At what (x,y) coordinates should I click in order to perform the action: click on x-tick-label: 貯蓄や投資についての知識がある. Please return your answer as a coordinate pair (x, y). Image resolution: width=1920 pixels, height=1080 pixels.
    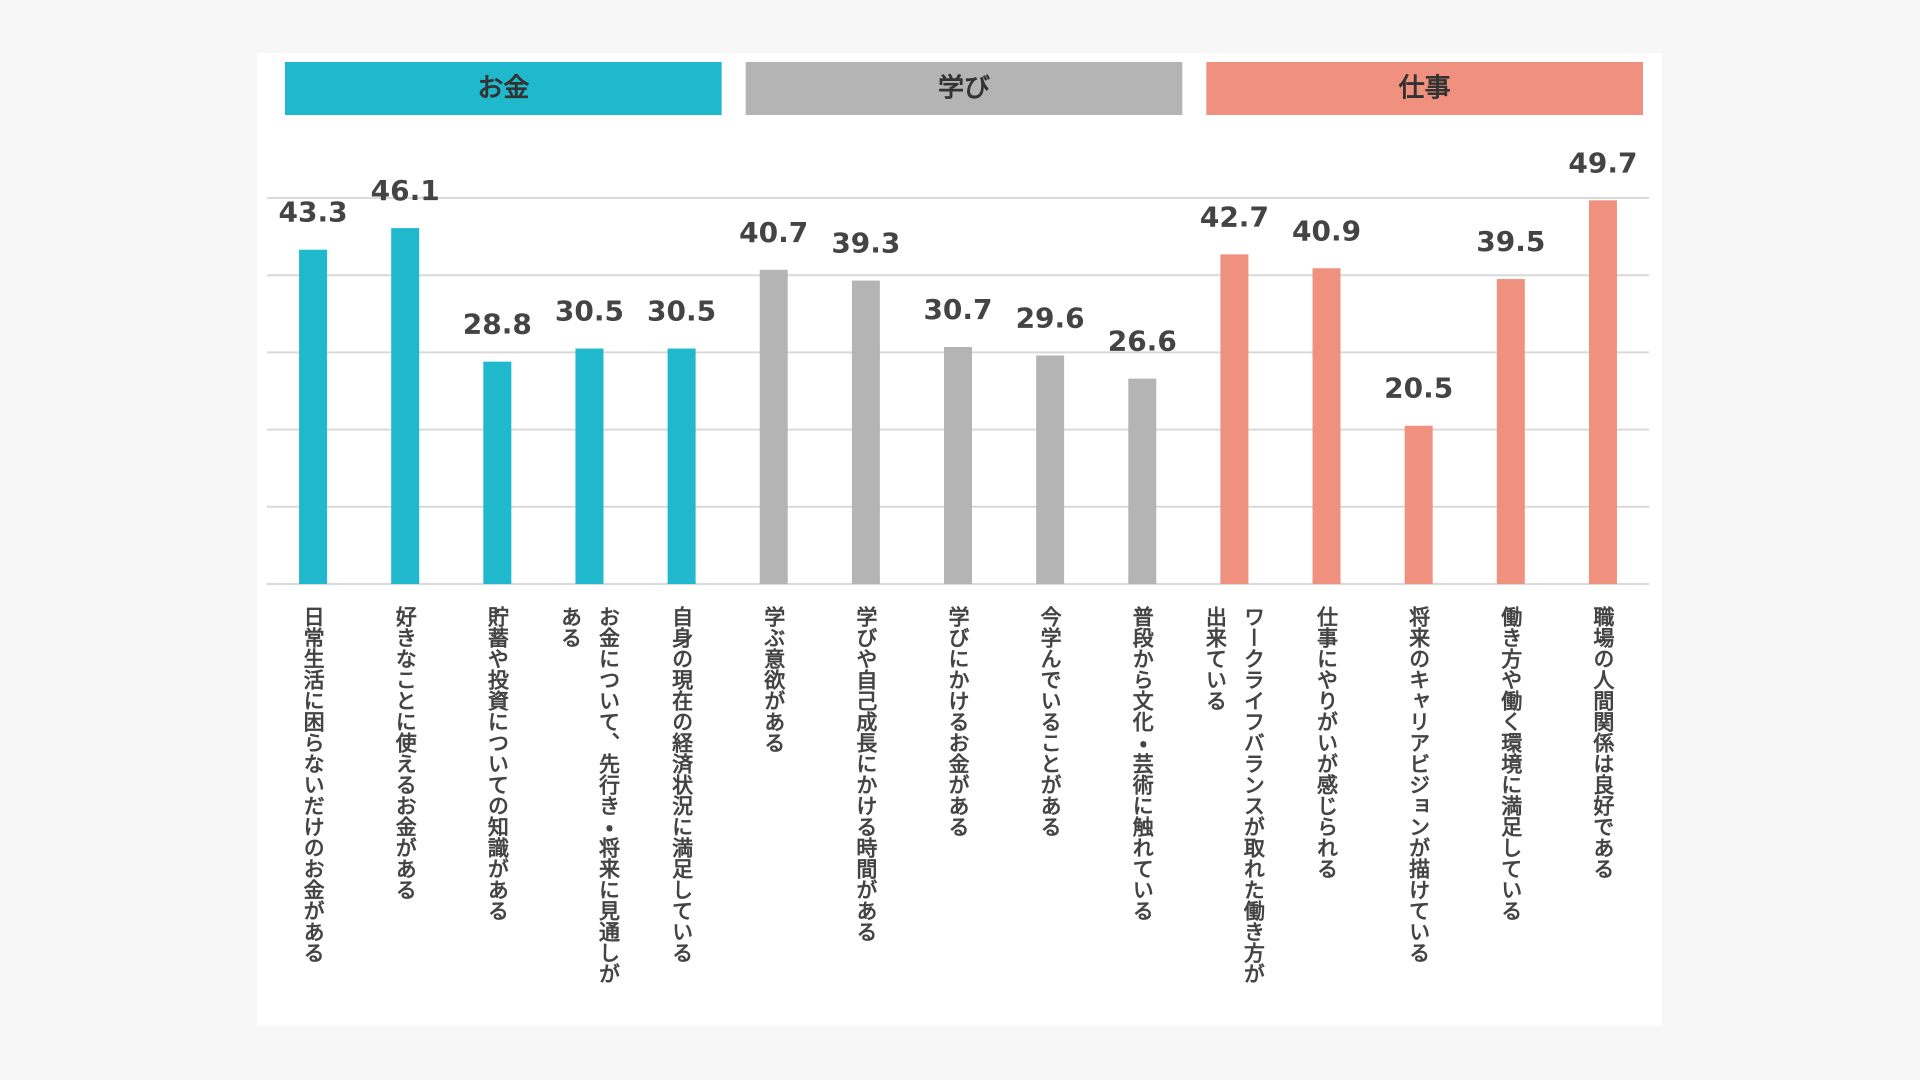
    Looking at the image, I should click on (497, 763).